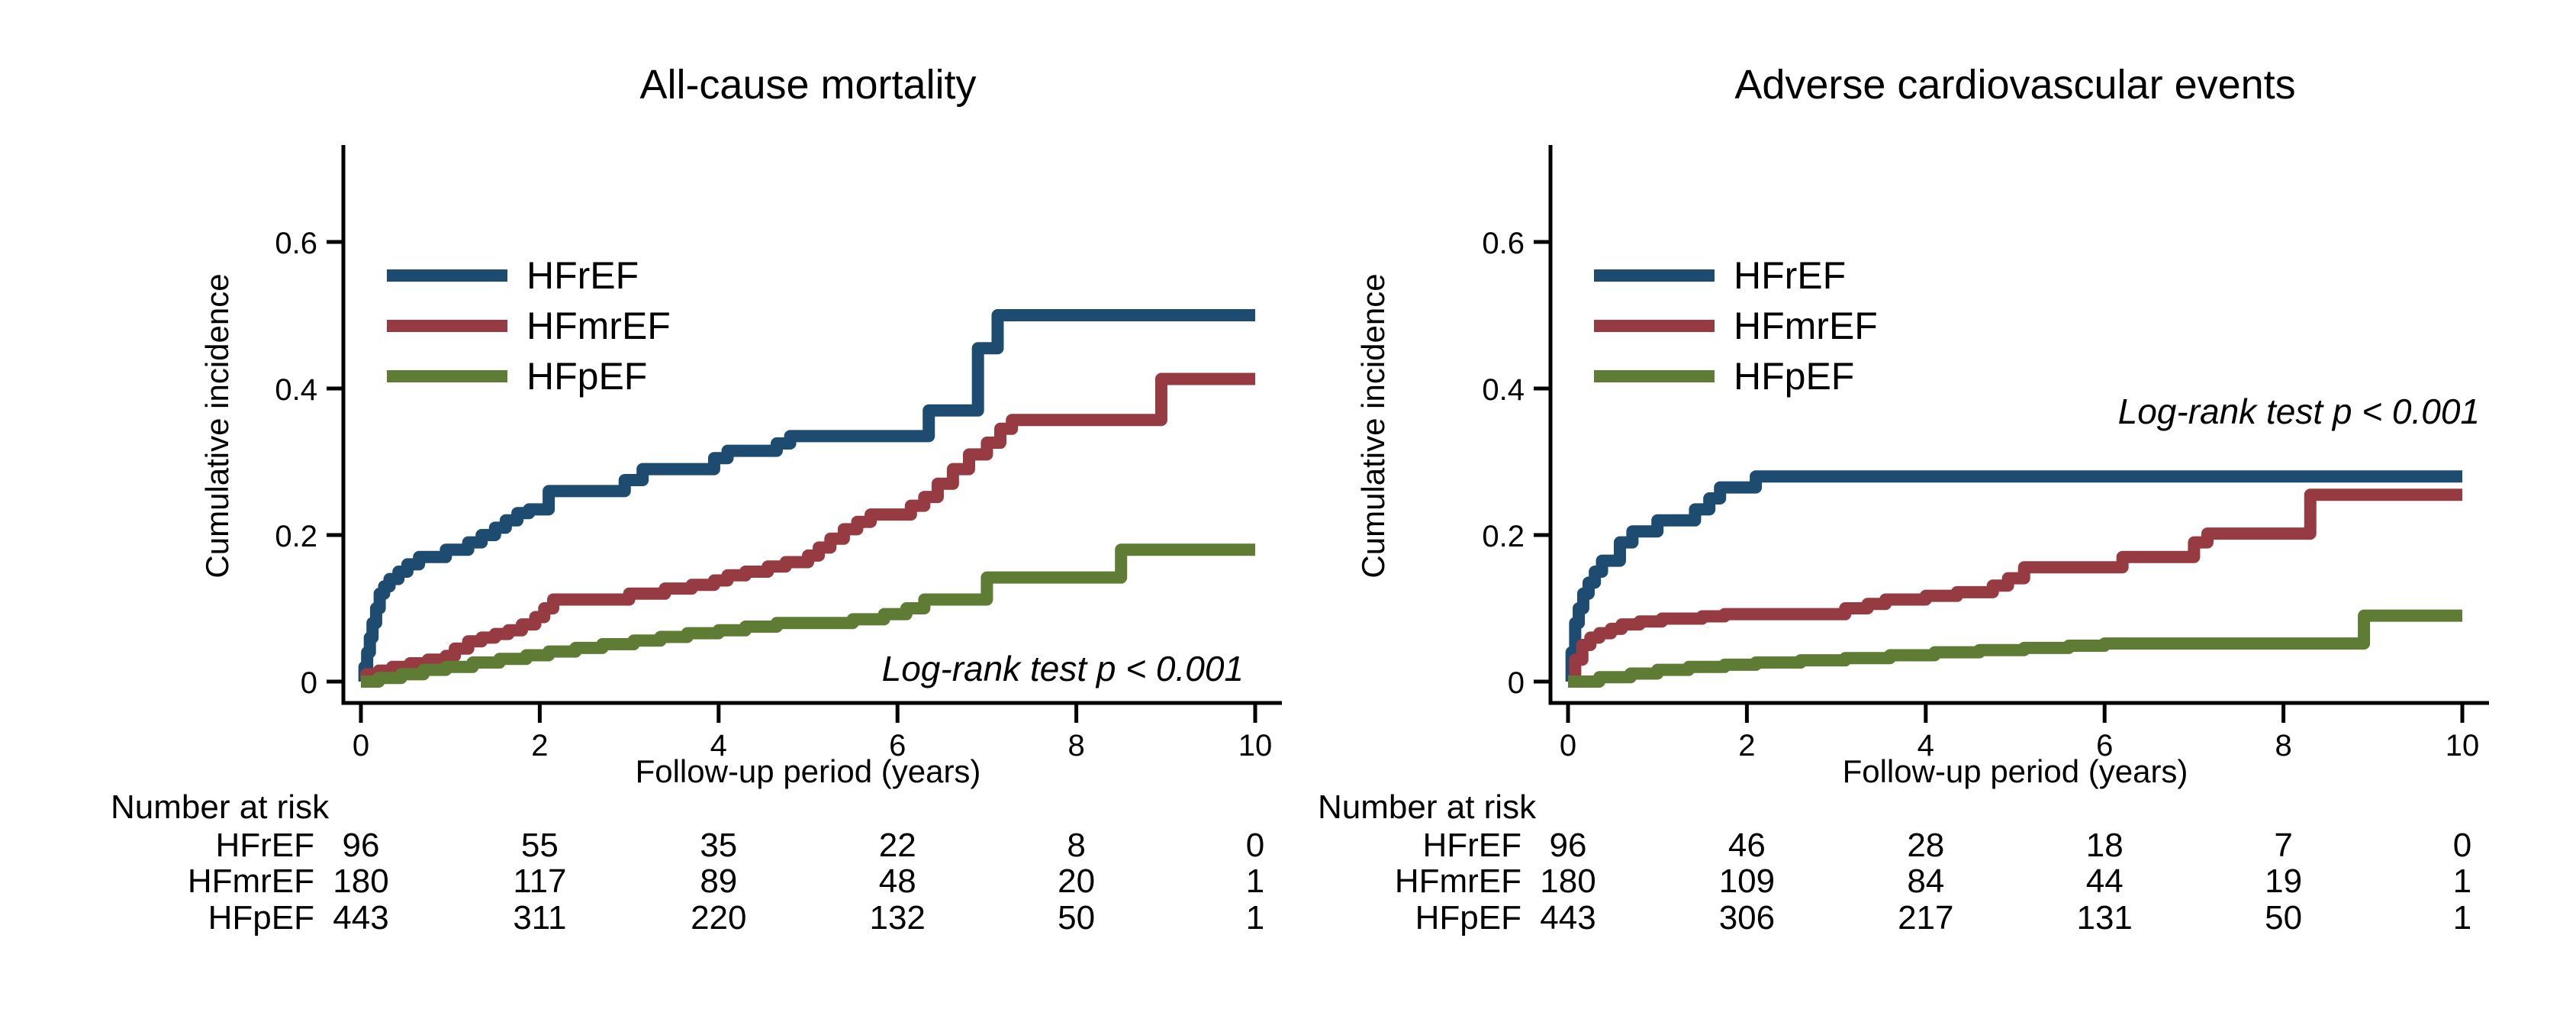  I want to click on risk-value-HFrEF: 8, so click(1076, 845).